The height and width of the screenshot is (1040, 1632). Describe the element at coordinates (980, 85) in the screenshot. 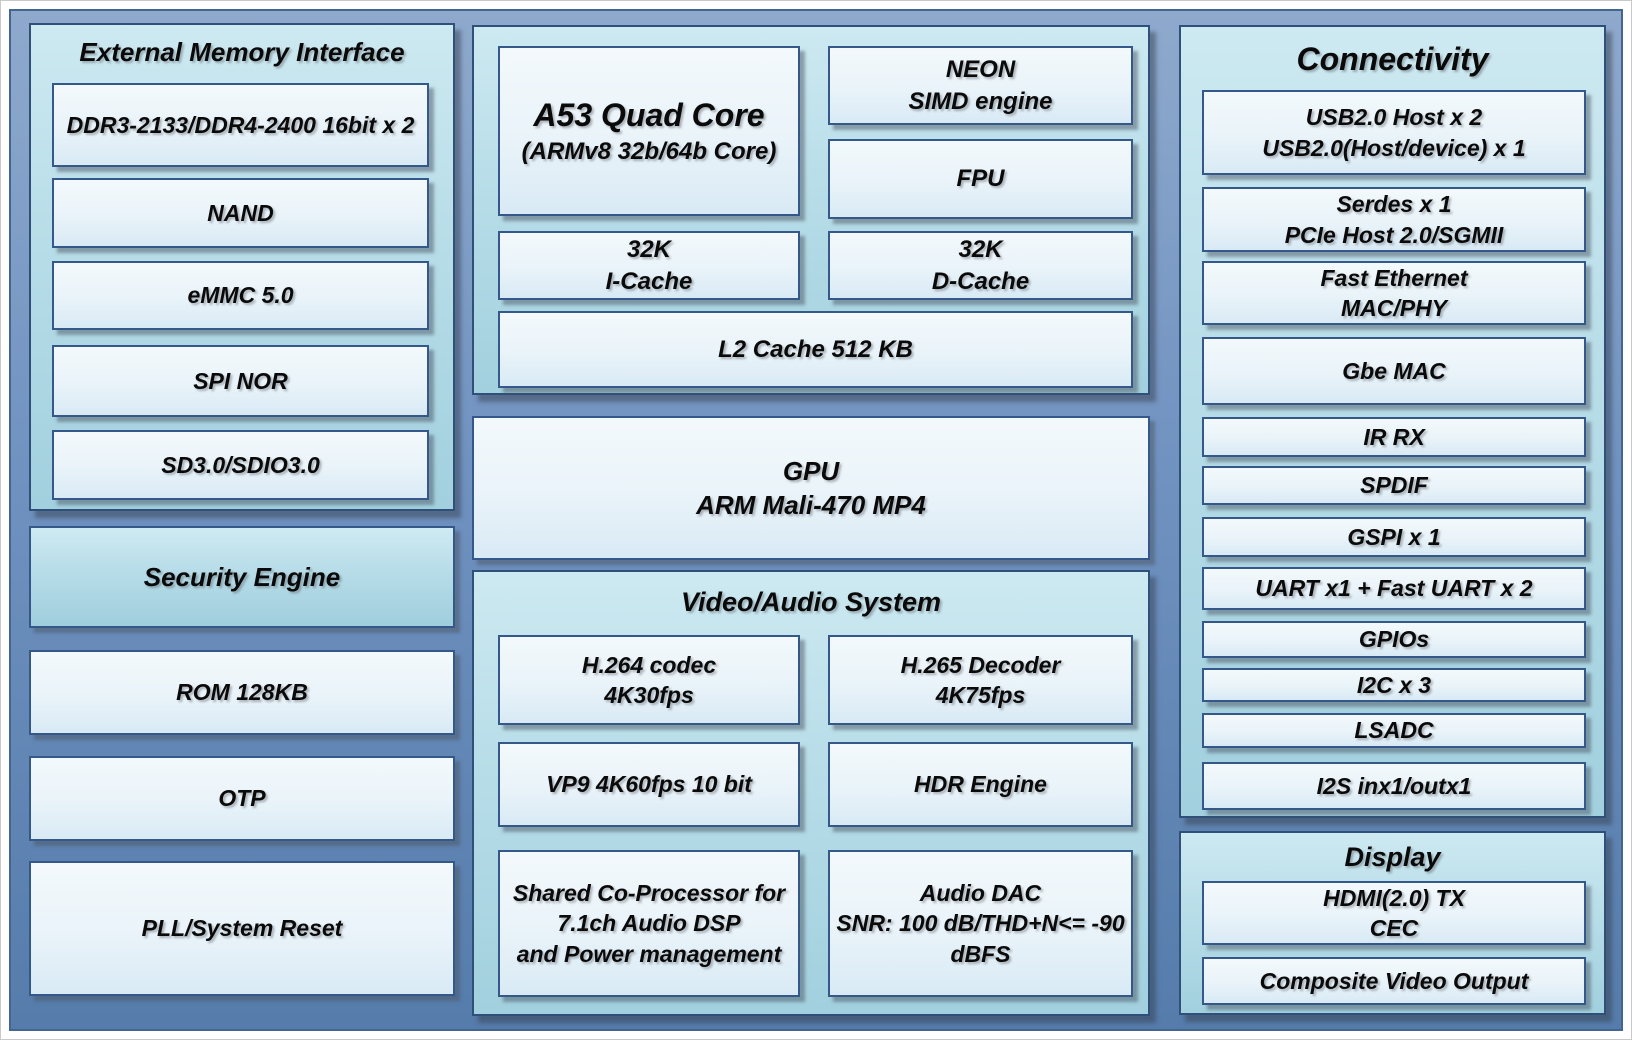

I see `box-neon-simd: NEON SIMD engine` at that location.